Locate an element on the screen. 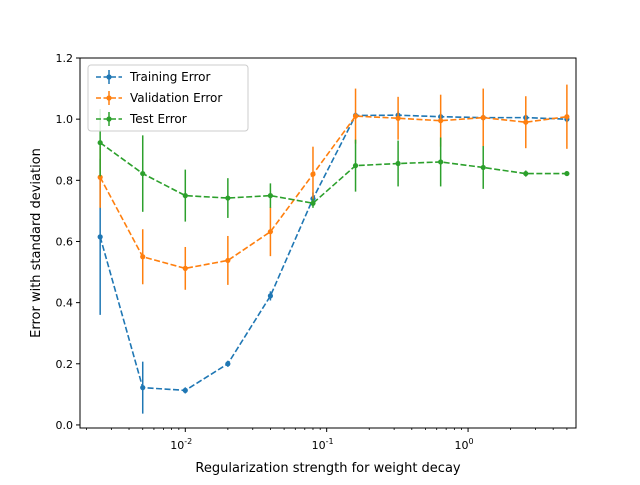 The width and height of the screenshot is (640, 485). legend: Training Error Validation Error Test Error is located at coordinates (168, 98).